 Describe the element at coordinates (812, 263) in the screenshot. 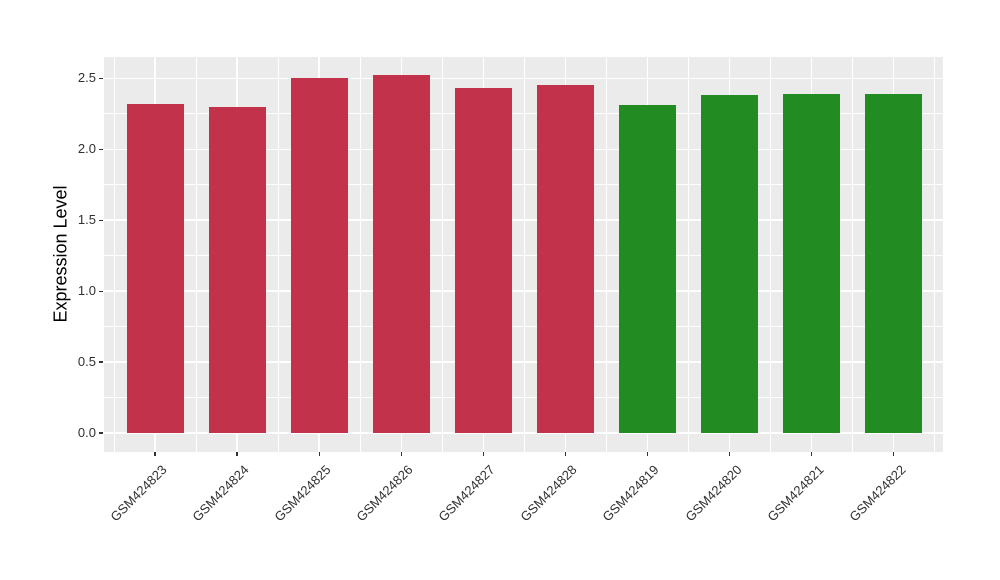

I see `bar-GSM424821` at that location.